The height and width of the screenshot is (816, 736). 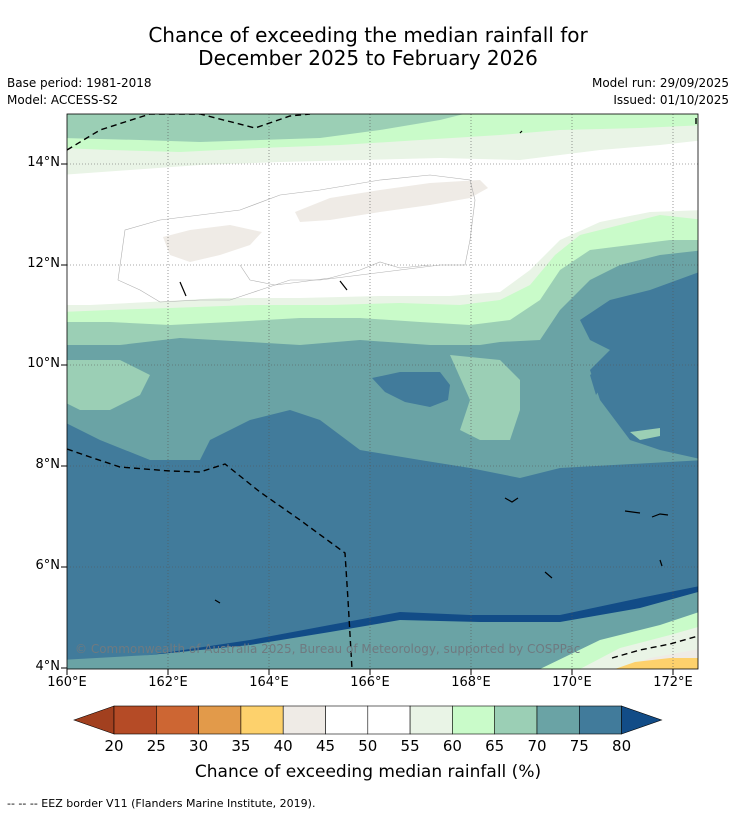 I want to click on lat-label: 10°N, so click(x=43, y=363).